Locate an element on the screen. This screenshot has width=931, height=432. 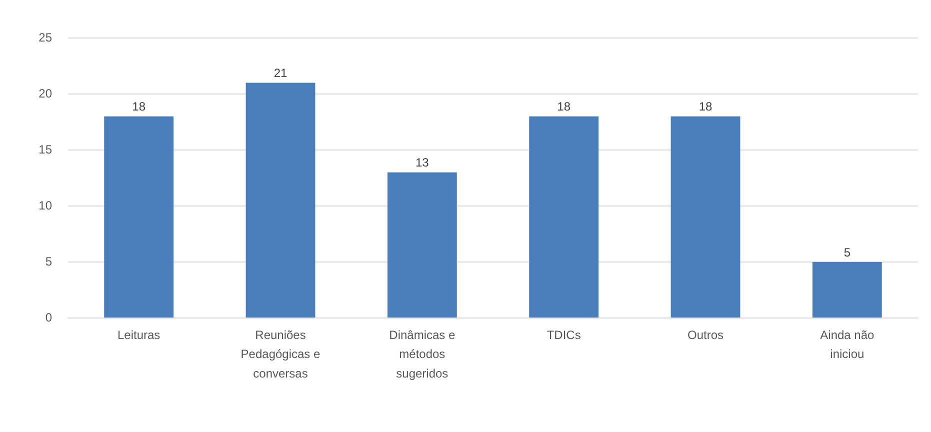
x-tick-label: Leituras is located at coordinates (138, 335).